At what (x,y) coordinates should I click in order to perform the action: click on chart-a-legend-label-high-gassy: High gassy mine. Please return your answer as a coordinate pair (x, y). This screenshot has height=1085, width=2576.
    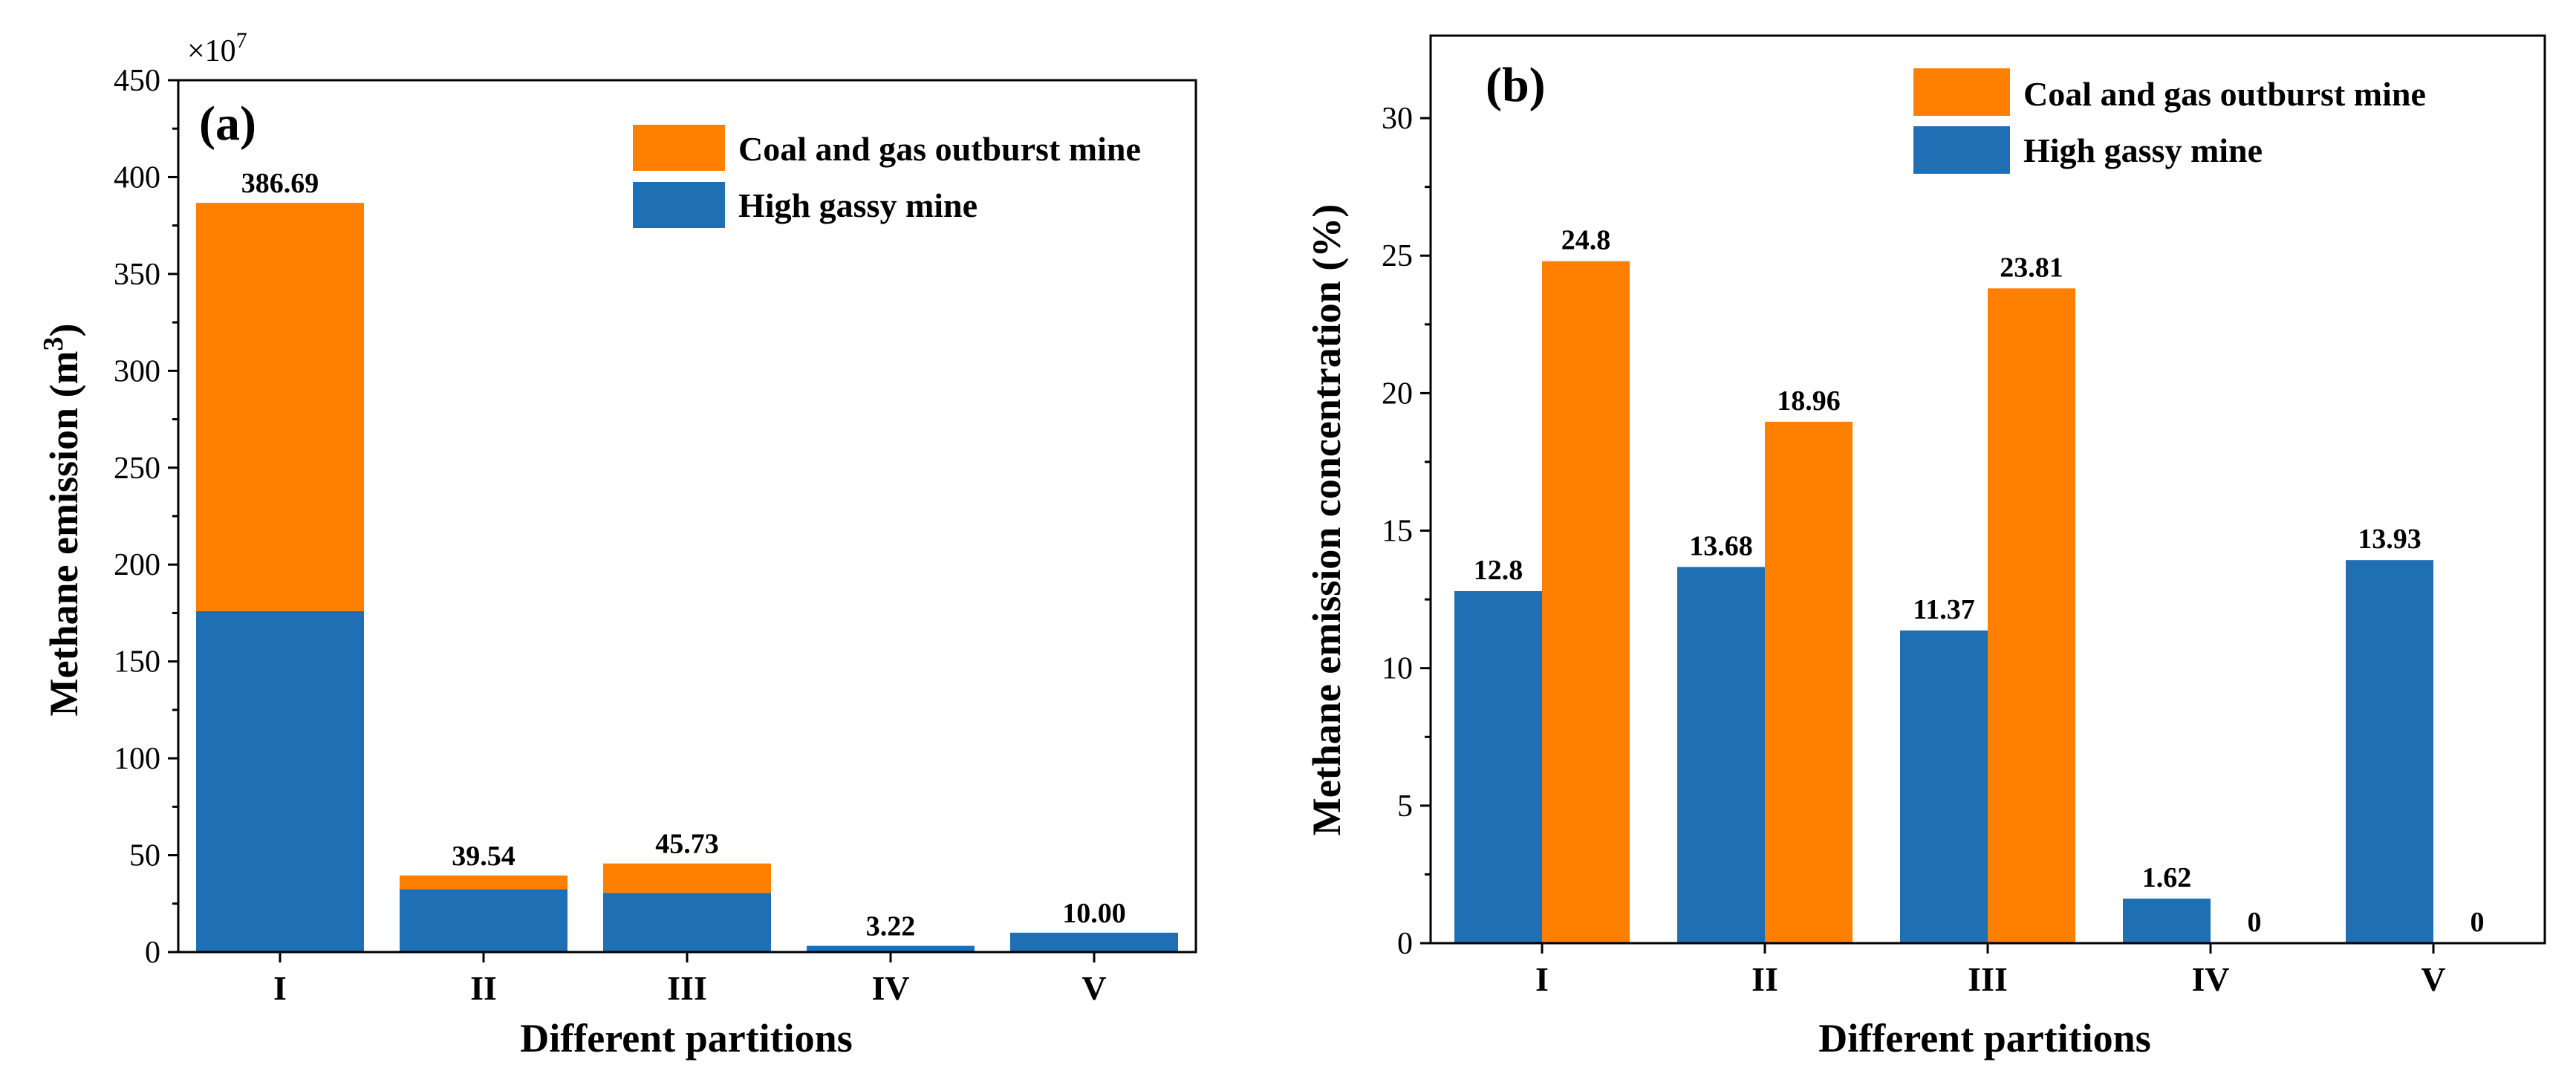
    Looking at the image, I should click on (858, 205).